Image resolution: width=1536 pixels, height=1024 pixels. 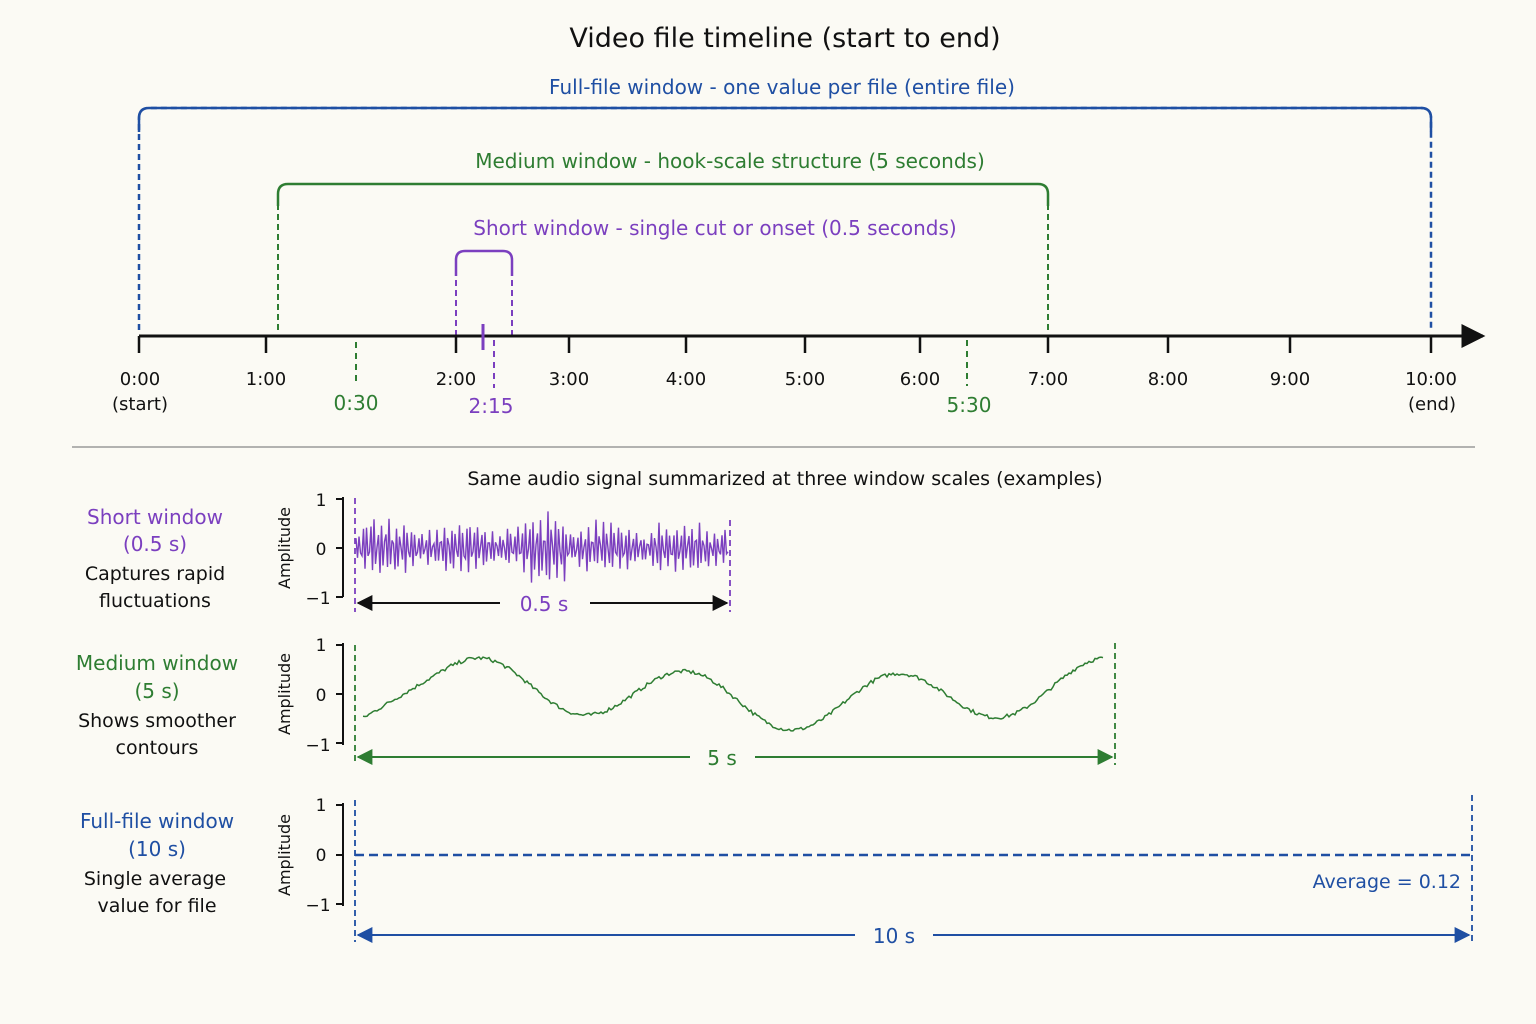 What do you see at coordinates (140, 379) in the screenshot?
I see `timeline-tick-label: 0:00` at bounding box center [140, 379].